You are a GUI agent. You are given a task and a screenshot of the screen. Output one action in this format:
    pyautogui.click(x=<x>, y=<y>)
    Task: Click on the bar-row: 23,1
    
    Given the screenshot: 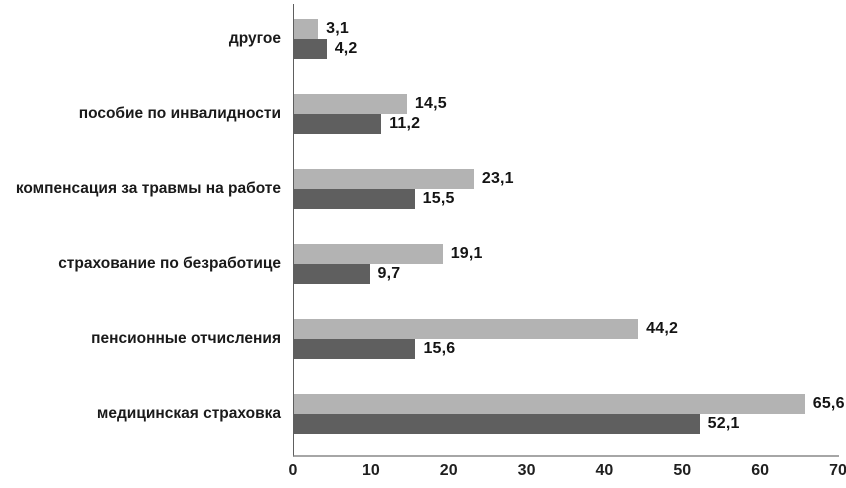 What is the action you would take?
    pyautogui.click(x=566, y=179)
    